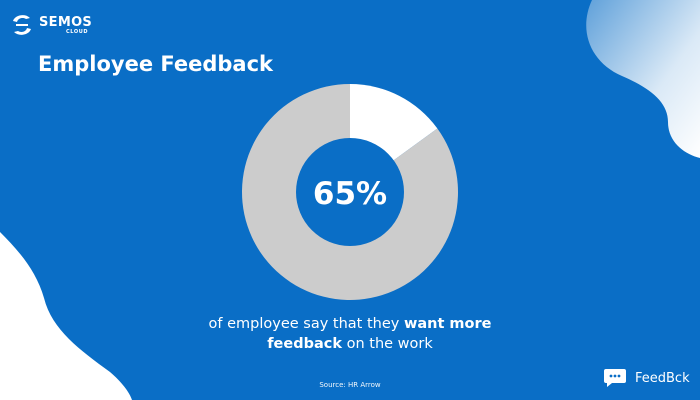 Image resolution: width=700 pixels, height=400 pixels. I want to click on brand-name: FeedBck, so click(662, 378).